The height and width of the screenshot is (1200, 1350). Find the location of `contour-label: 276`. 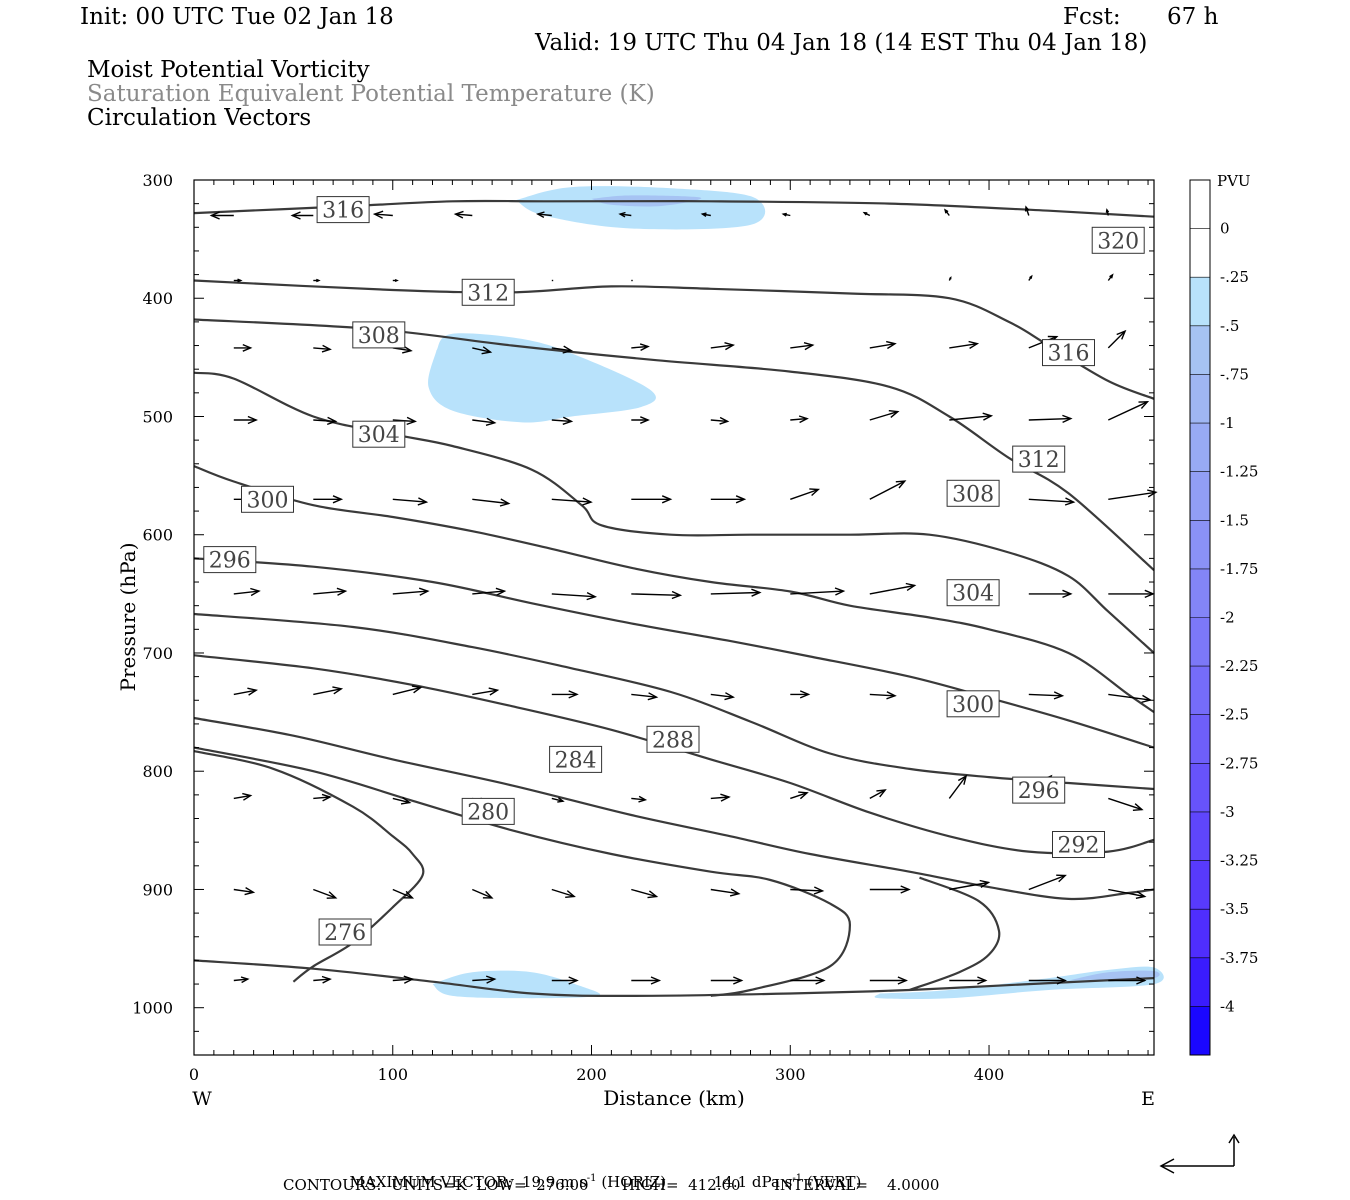

contour-label: 276 is located at coordinates (345, 932).